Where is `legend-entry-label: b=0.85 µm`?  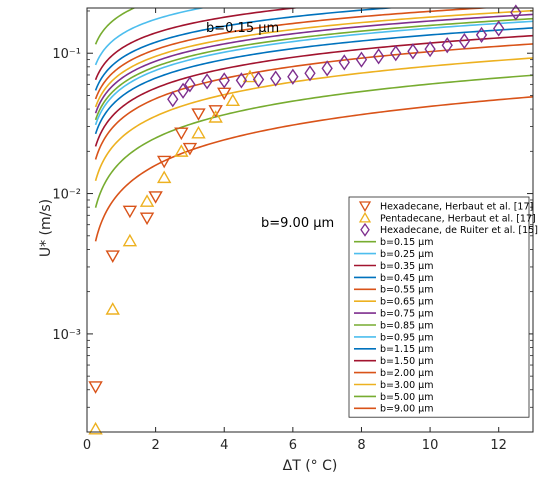 legend-entry-label: b=0.85 µm is located at coordinates (406, 325).